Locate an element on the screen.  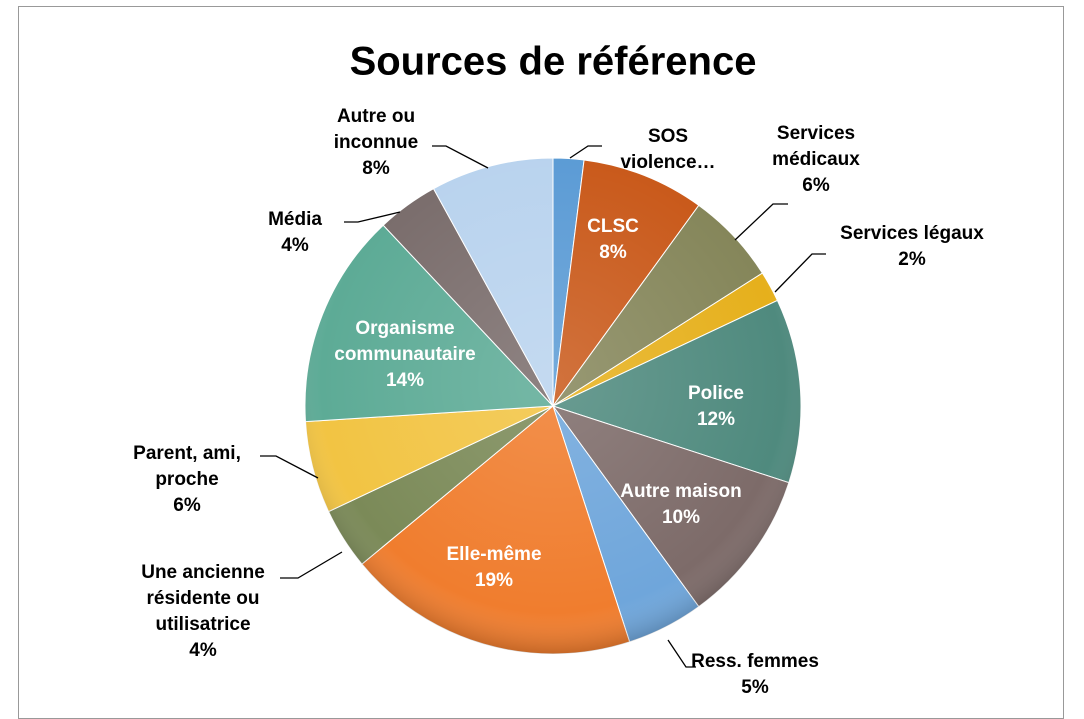
slice-label: Une ancienne résidente ou utilisatrice 4% is located at coordinates (203, 612).